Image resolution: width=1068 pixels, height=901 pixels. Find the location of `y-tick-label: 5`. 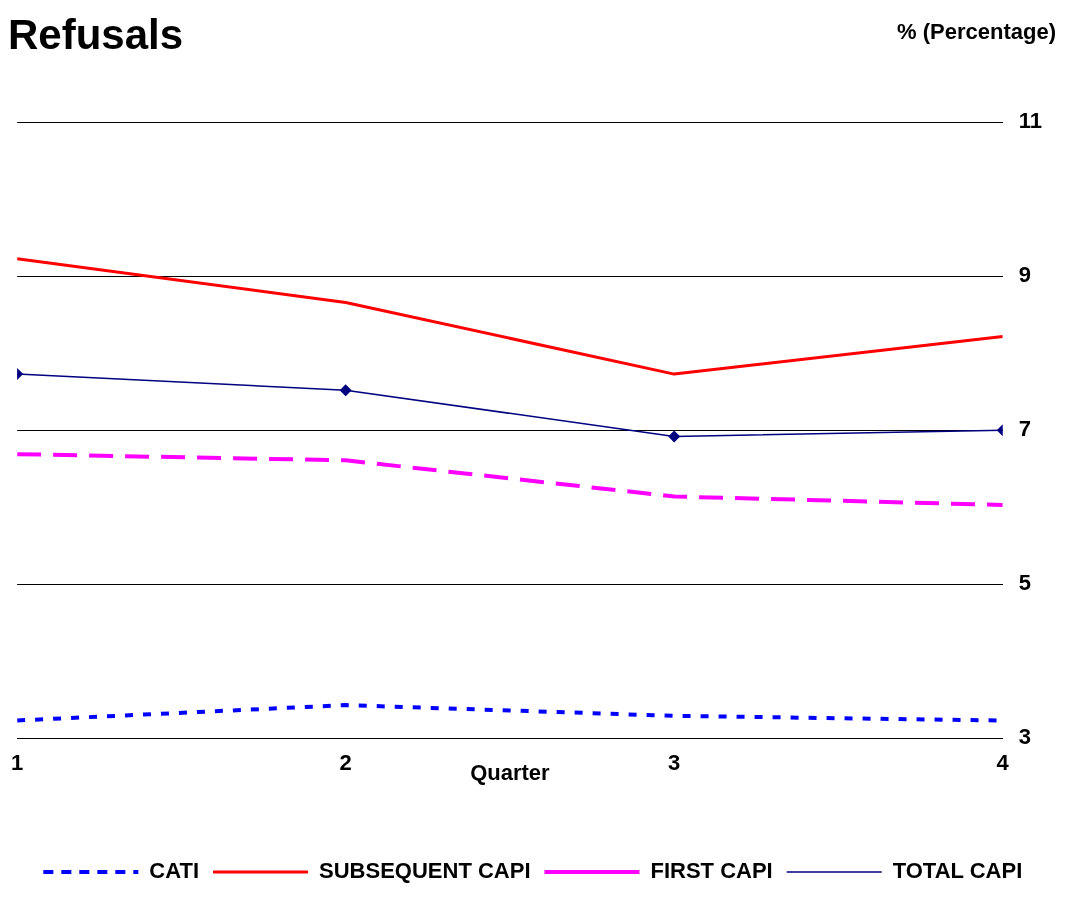

y-tick-label: 5 is located at coordinates (1024, 583).